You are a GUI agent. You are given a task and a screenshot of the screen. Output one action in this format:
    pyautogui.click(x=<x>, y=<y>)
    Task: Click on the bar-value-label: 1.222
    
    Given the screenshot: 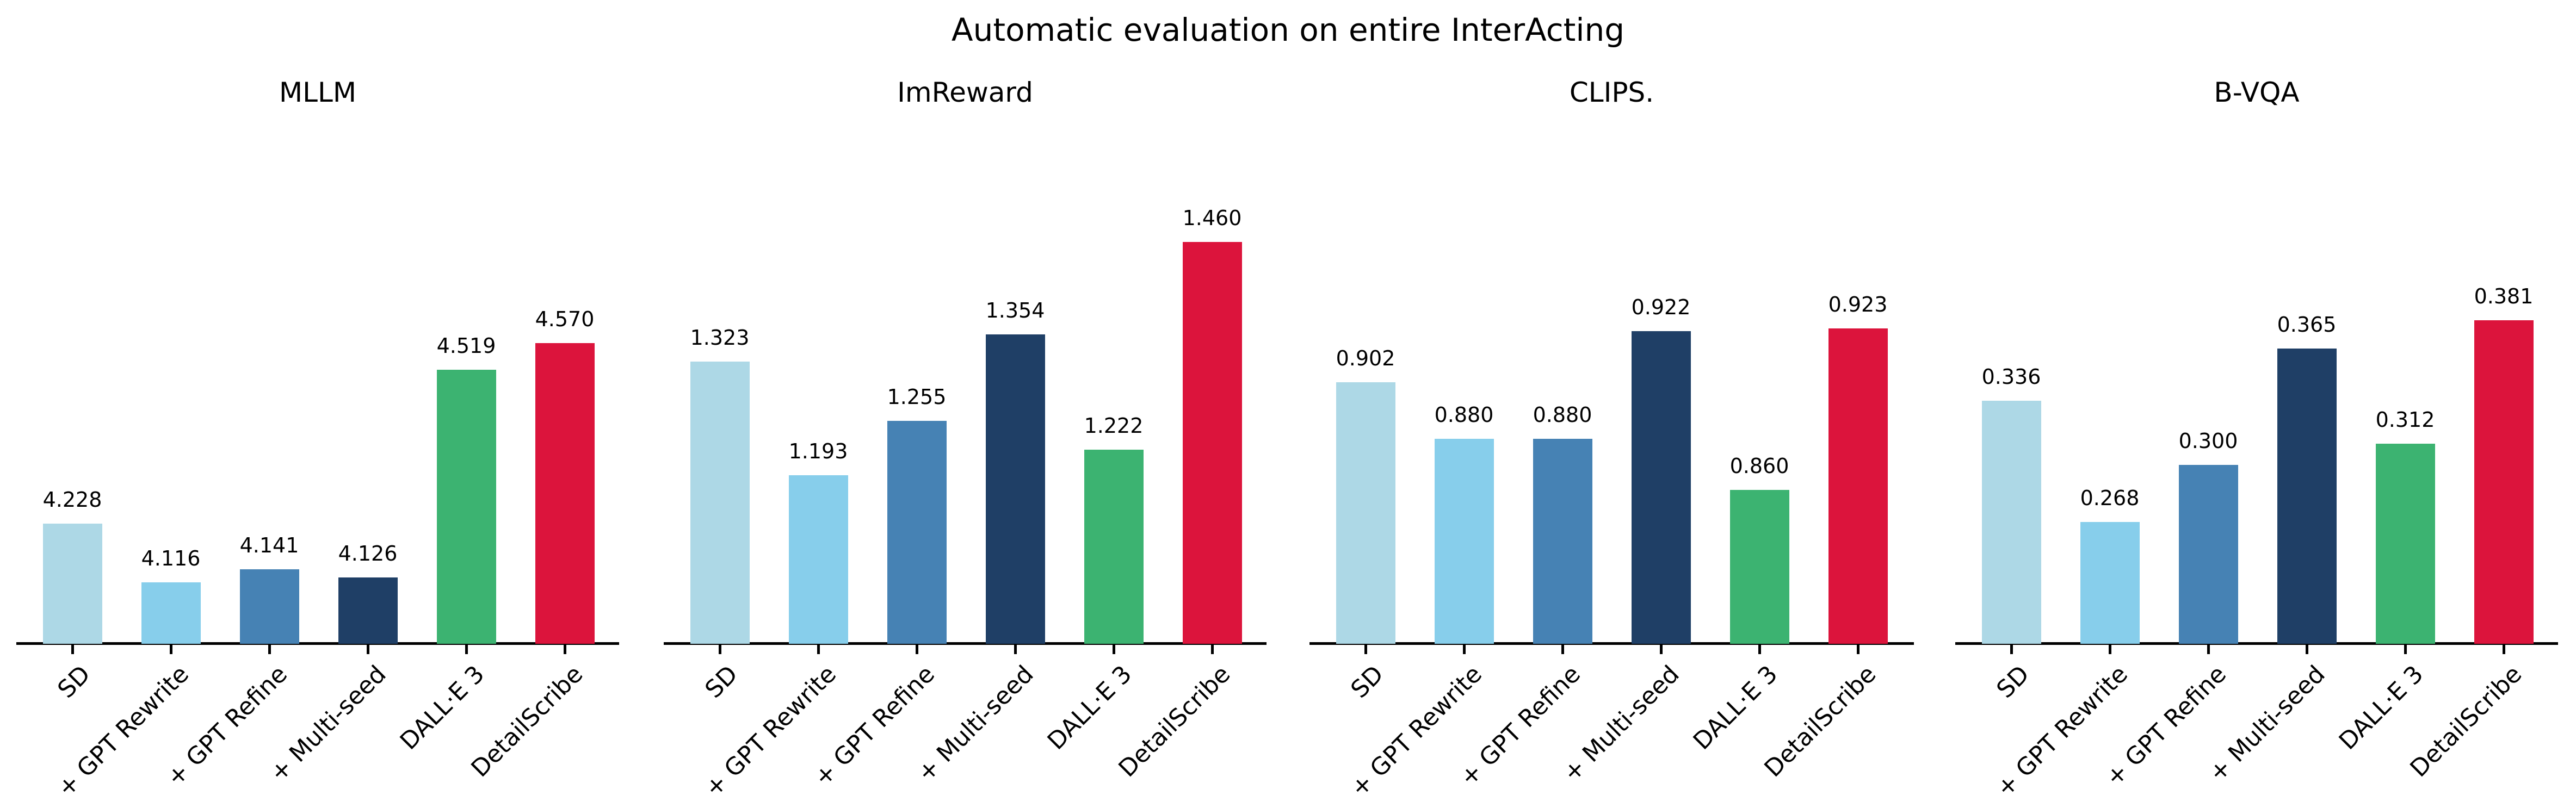 What is the action you would take?
    pyautogui.click(x=1114, y=426)
    